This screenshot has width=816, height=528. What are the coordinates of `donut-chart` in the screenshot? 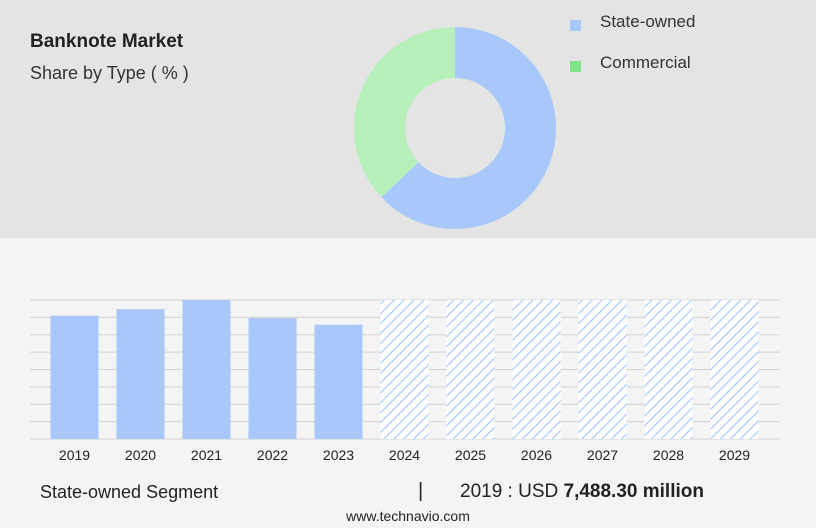 It's located at (455, 128).